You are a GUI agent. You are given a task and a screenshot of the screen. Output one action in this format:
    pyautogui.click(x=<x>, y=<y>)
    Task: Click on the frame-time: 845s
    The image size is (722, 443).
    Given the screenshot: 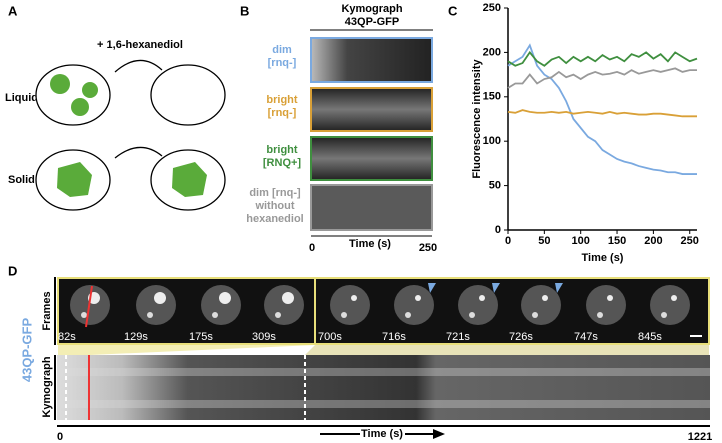 What is the action you would take?
    pyautogui.click(x=650, y=337)
    